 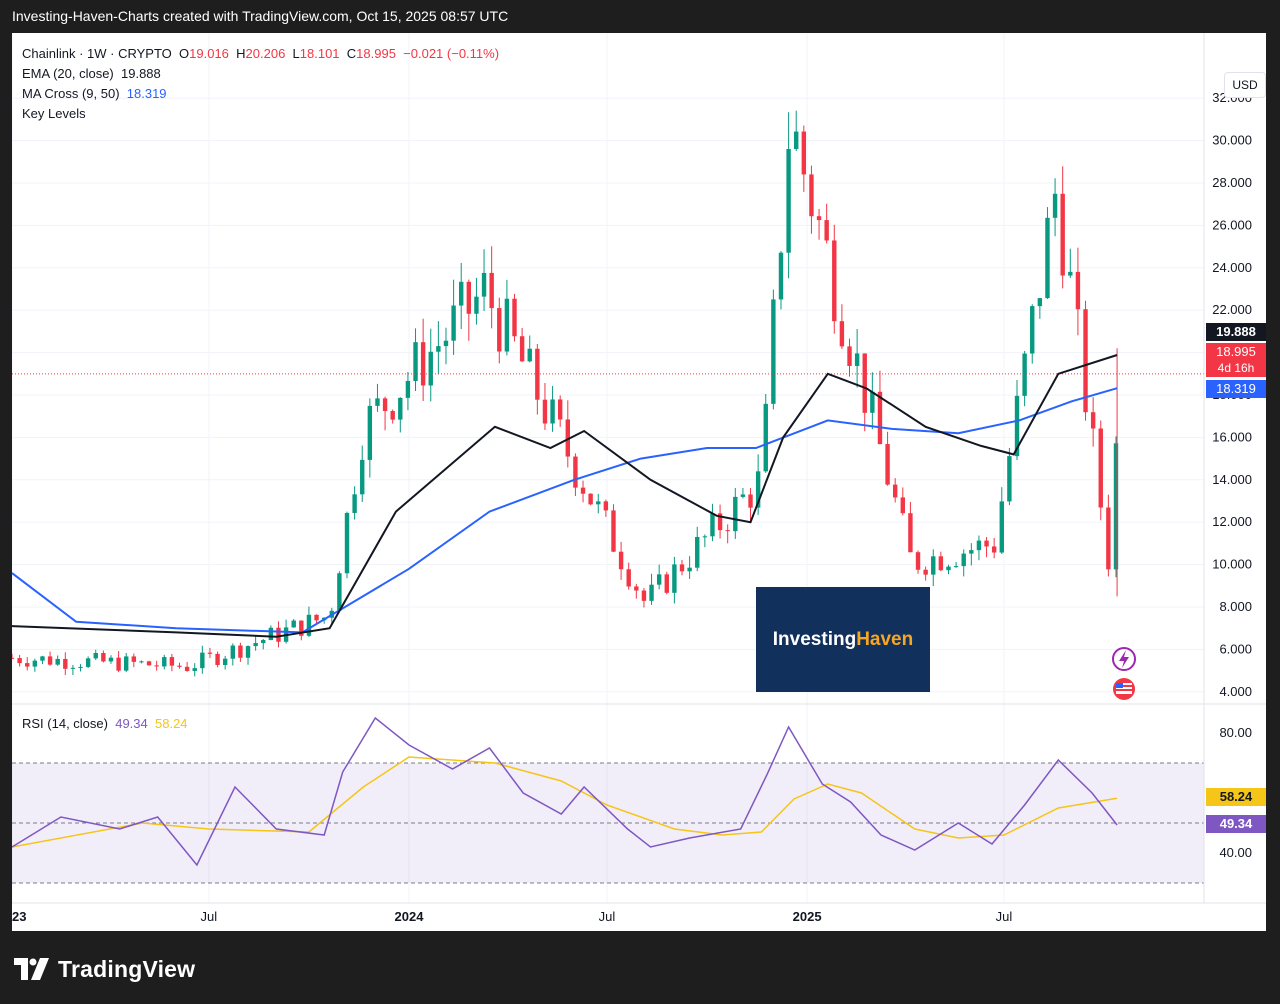 I want to click on price-tick-label: 24.000, so click(x=1232, y=267).